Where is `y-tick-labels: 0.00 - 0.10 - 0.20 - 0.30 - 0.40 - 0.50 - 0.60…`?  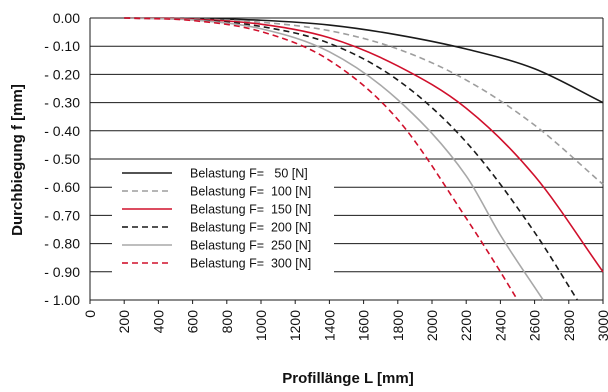
y-tick-labels: 0.00 - 0.10 - 0.20 - 0.30 - 0.40 - 0.50 - 0.60… is located at coordinates (62, 159).